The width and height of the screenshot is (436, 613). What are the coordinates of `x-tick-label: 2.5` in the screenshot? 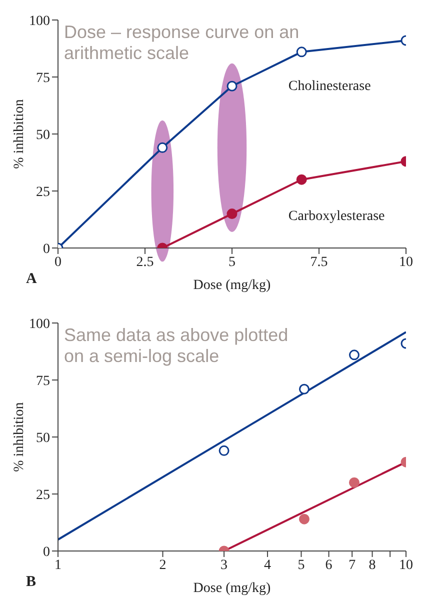 It's located at (145, 262).